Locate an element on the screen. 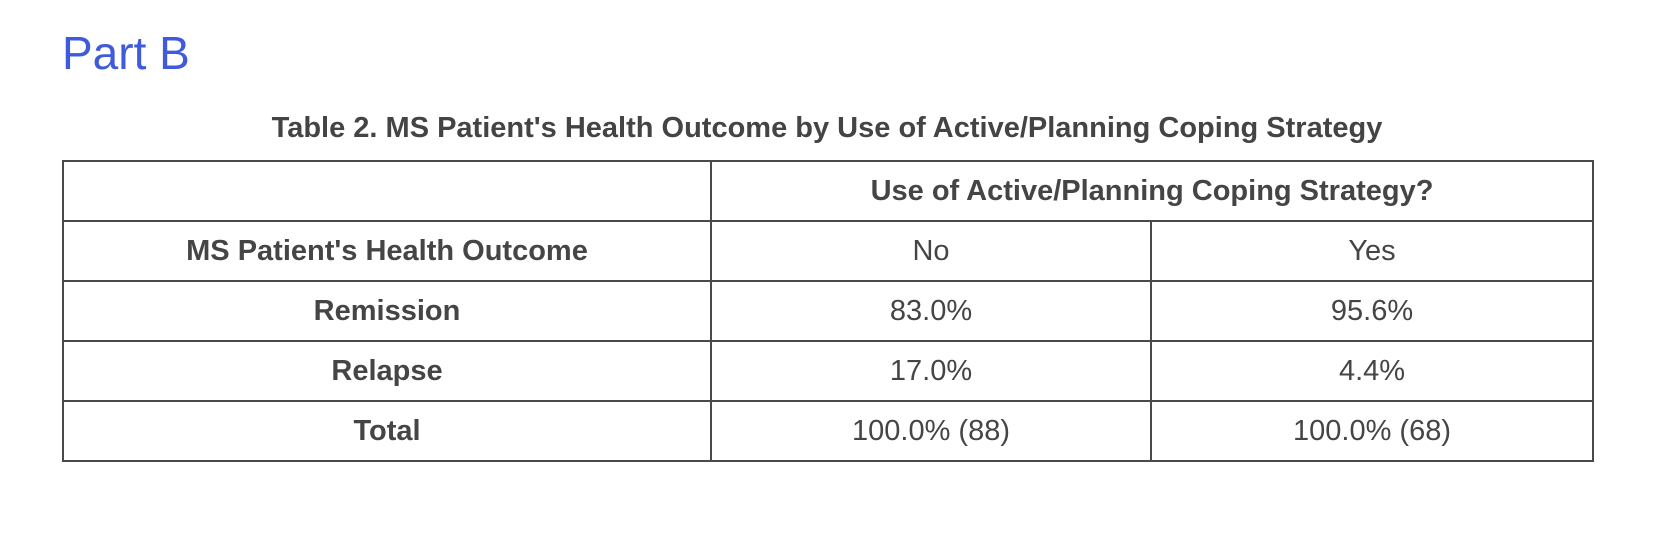 The image size is (1654, 538). row-label: Remission is located at coordinates (387, 311).